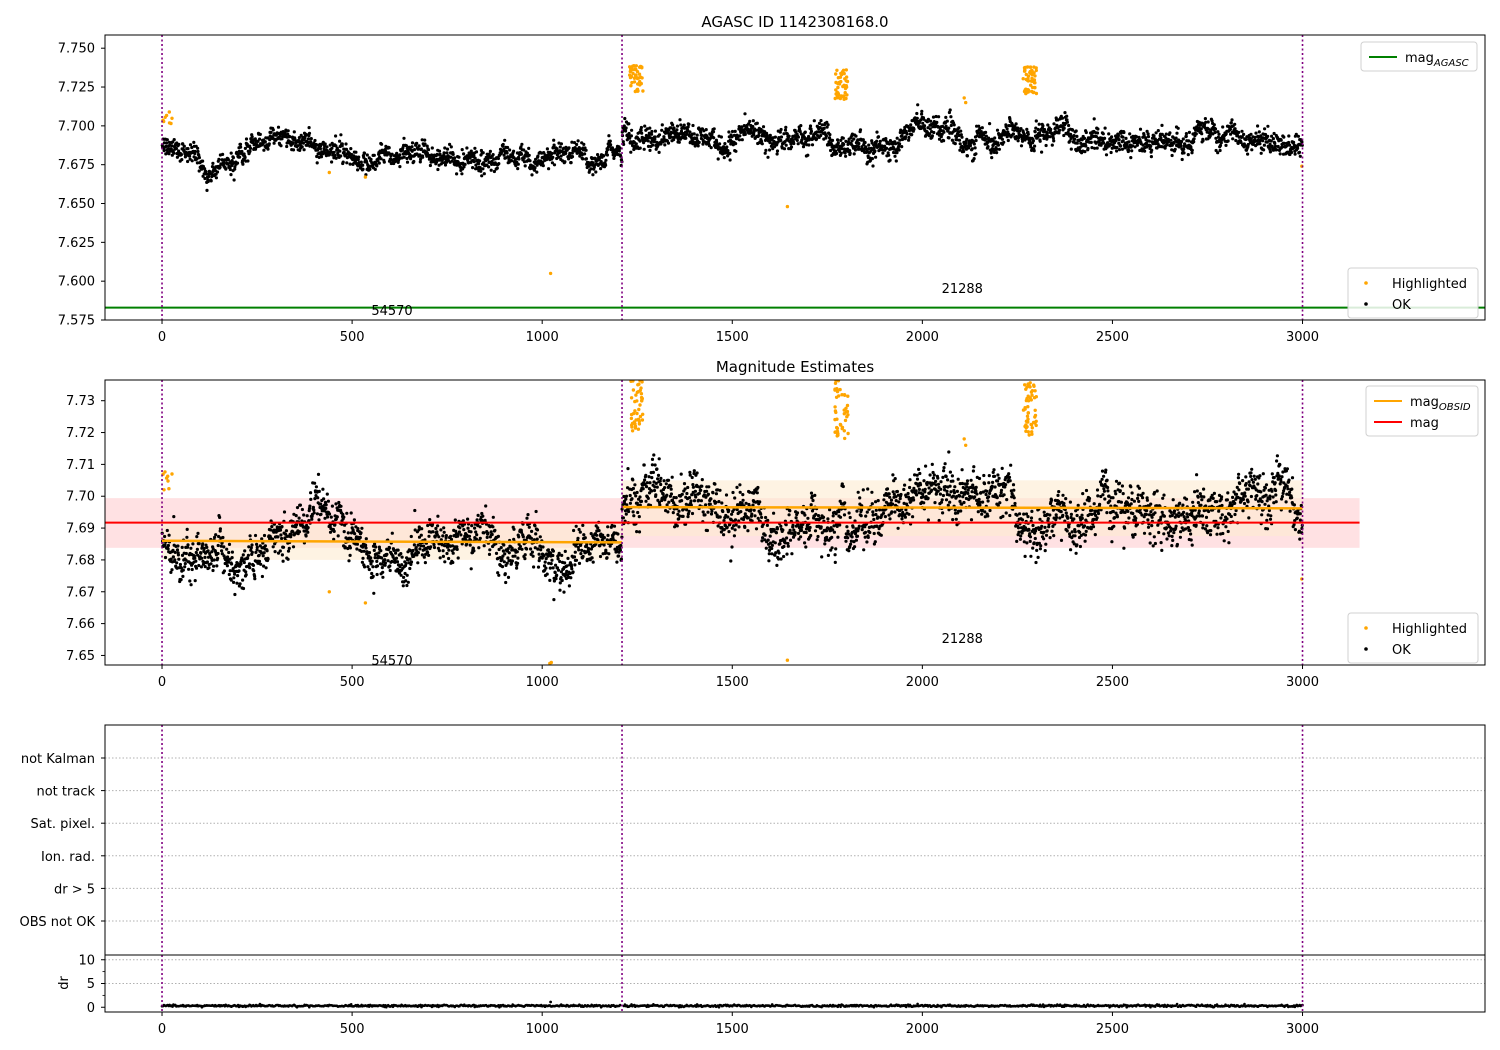 This screenshot has width=1500, height=1050. What do you see at coordinates (391, 311) in the screenshot?
I see `obsid-label: 54570` at bounding box center [391, 311].